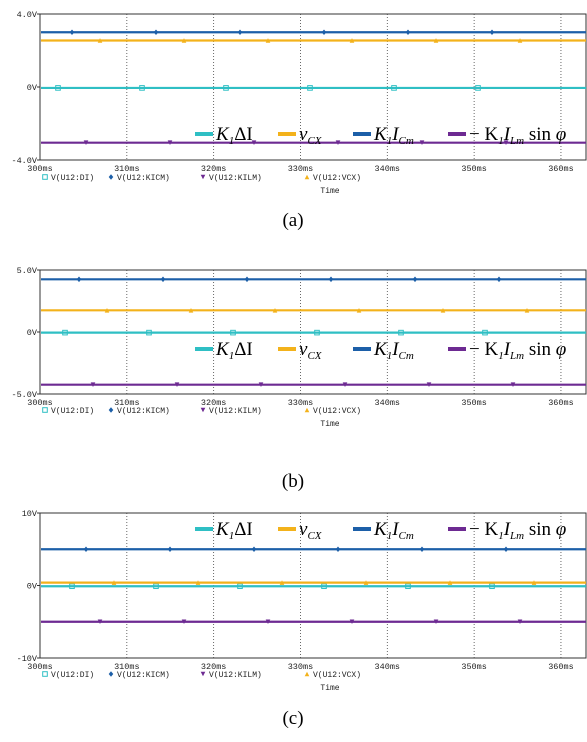 The image size is (587, 742). What do you see at coordinates (127, 667) in the screenshot?
I see `x-tick-label: 310ms` at bounding box center [127, 667].